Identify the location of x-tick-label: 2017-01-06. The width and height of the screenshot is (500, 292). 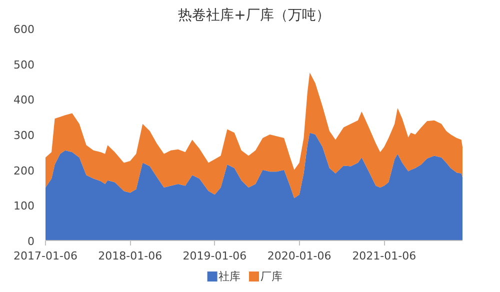
(46, 256).